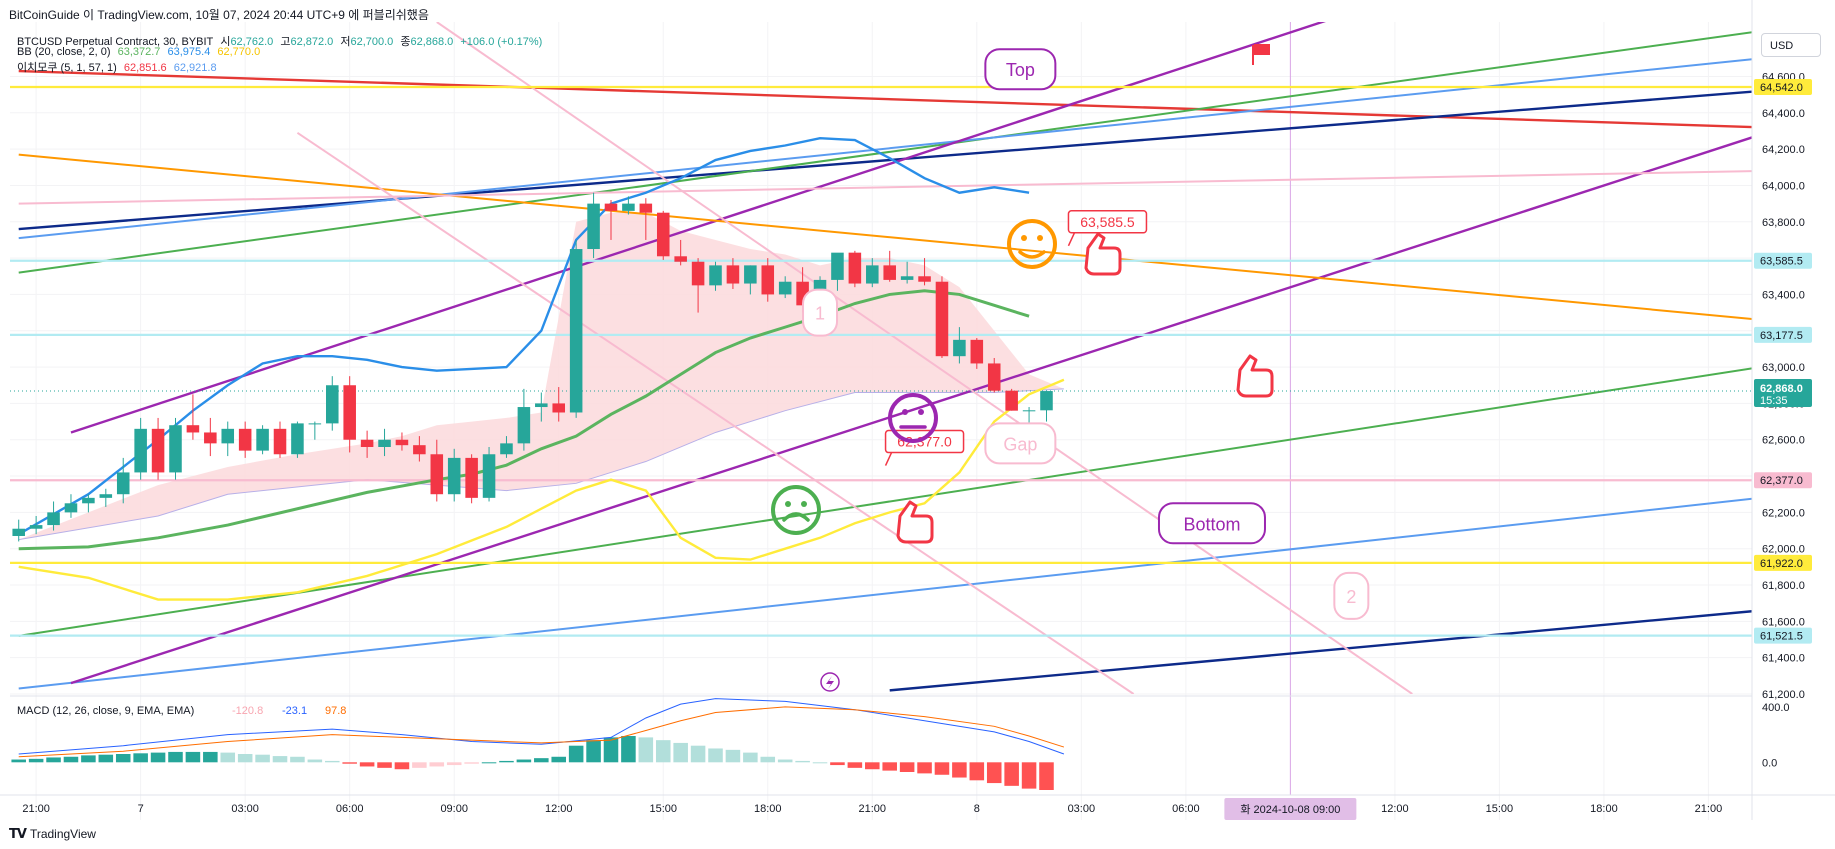 The image size is (1835, 849). I want to click on smiley-icon-eye, so click(1024, 238).